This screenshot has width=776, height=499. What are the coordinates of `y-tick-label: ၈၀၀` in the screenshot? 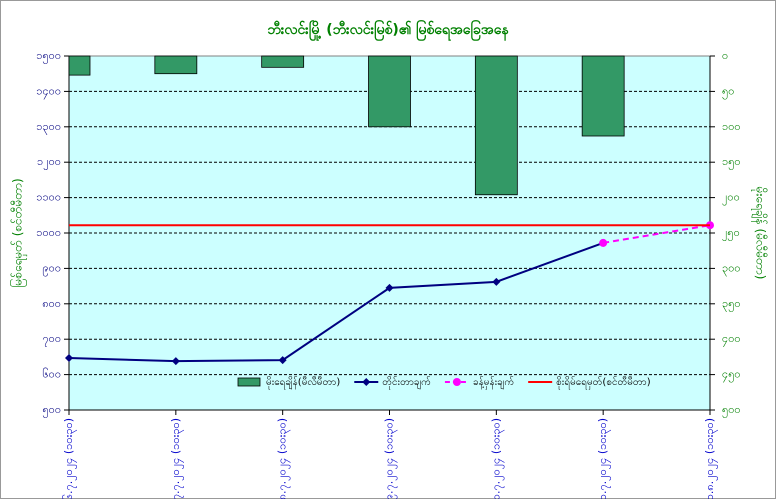 It's located at (51, 303).